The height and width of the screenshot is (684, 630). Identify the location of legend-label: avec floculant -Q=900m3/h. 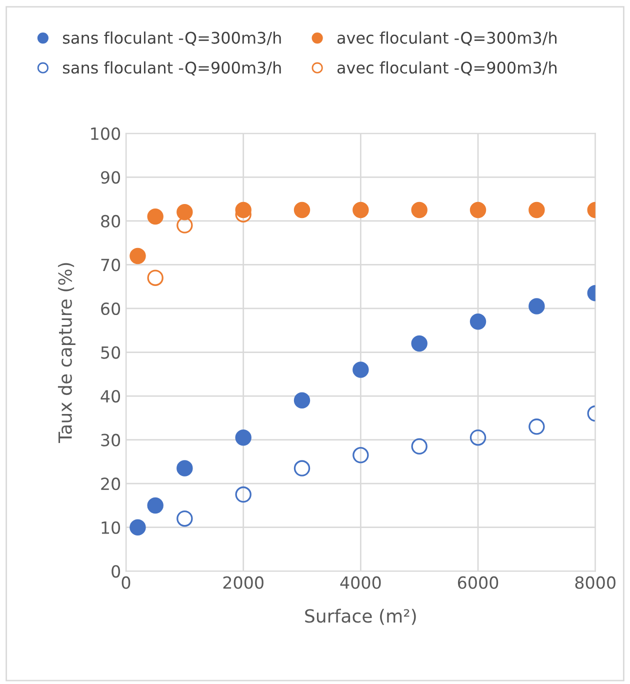
(446, 68).